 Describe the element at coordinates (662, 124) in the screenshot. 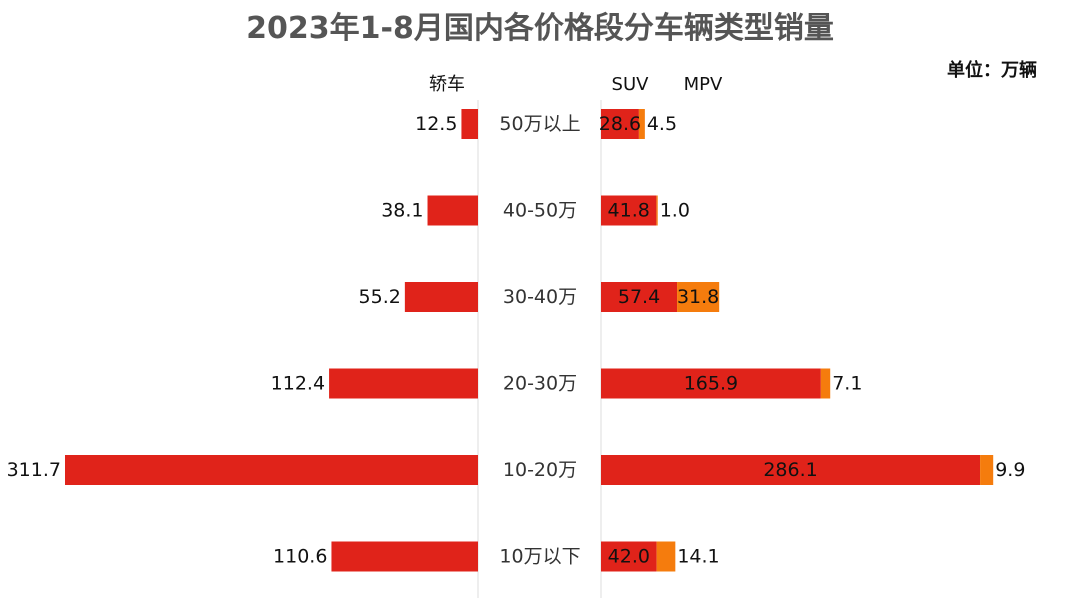

I see `mpv-value-label: 4.5` at that location.